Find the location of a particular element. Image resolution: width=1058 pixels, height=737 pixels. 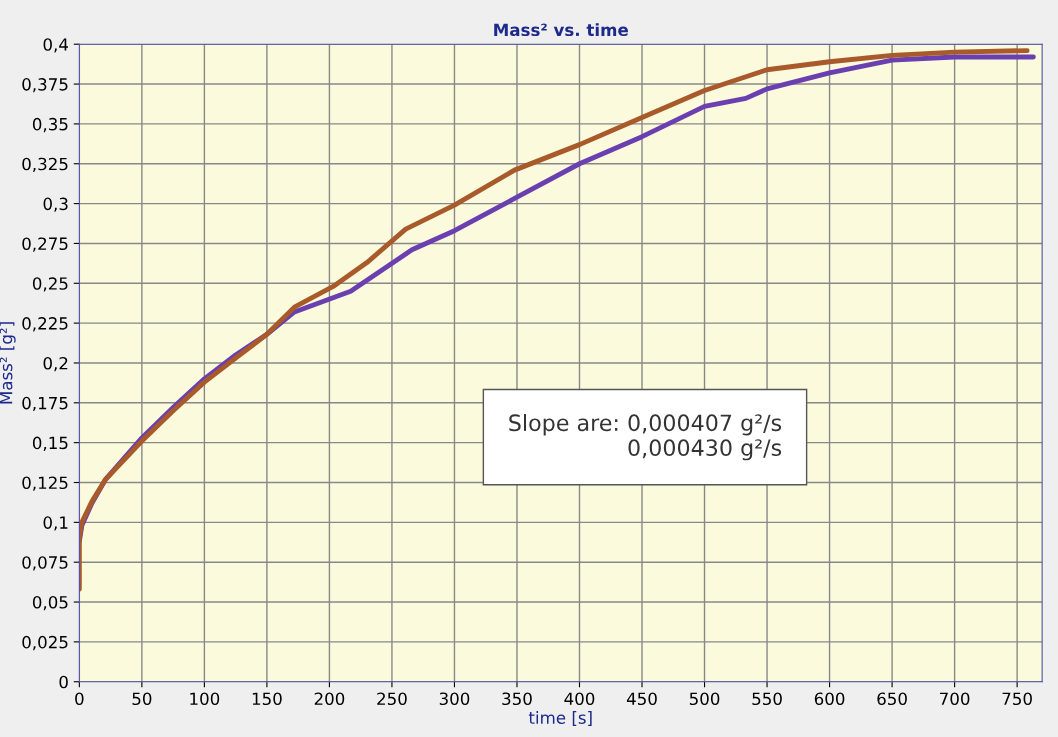

x-tick-label: 550 is located at coordinates (767, 699).